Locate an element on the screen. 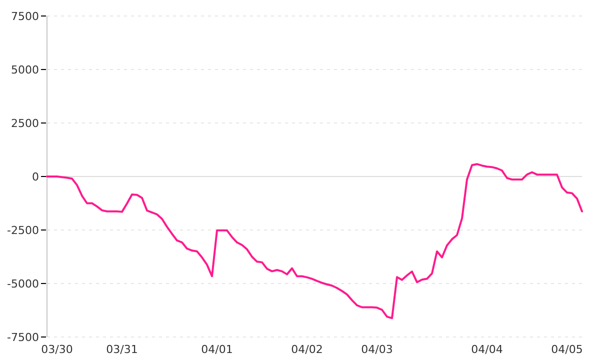 This screenshot has width=600, height=360. x-tick-label: 03/31 is located at coordinates (122, 349).